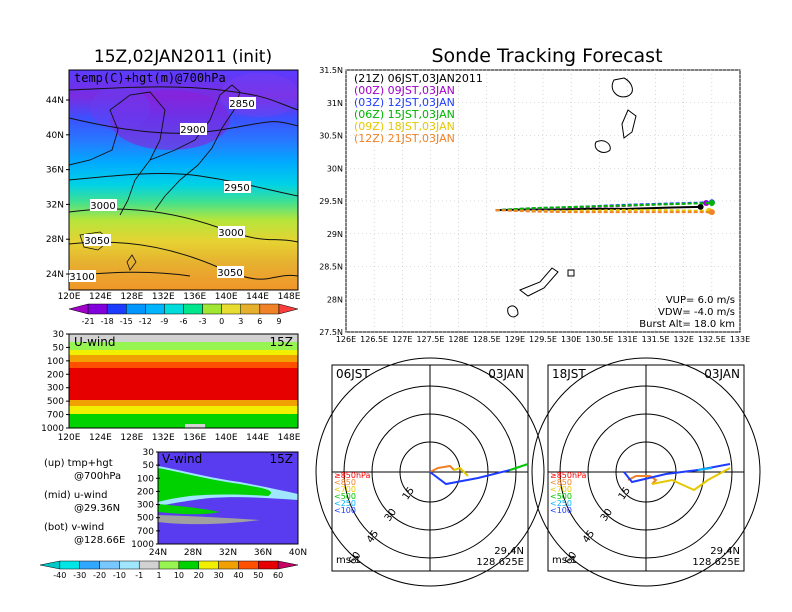 The image size is (792, 612). Describe the element at coordinates (199, 575) in the screenshot. I see `wind-colorbar-tick-label: 20` at that location.